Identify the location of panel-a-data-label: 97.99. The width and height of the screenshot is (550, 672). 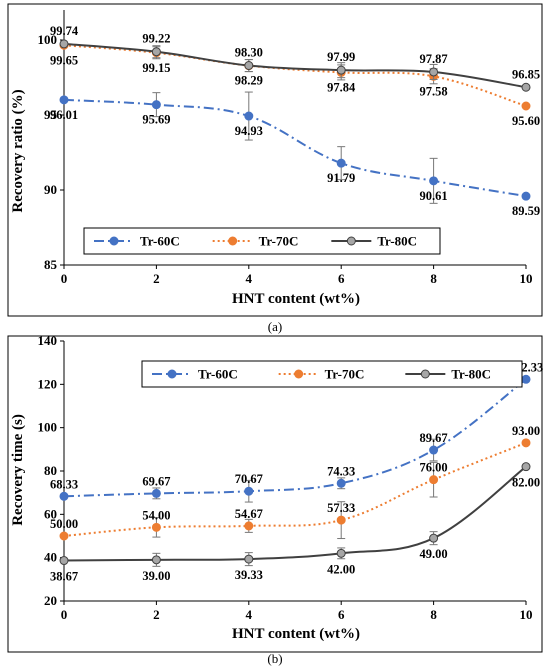
(341, 57).